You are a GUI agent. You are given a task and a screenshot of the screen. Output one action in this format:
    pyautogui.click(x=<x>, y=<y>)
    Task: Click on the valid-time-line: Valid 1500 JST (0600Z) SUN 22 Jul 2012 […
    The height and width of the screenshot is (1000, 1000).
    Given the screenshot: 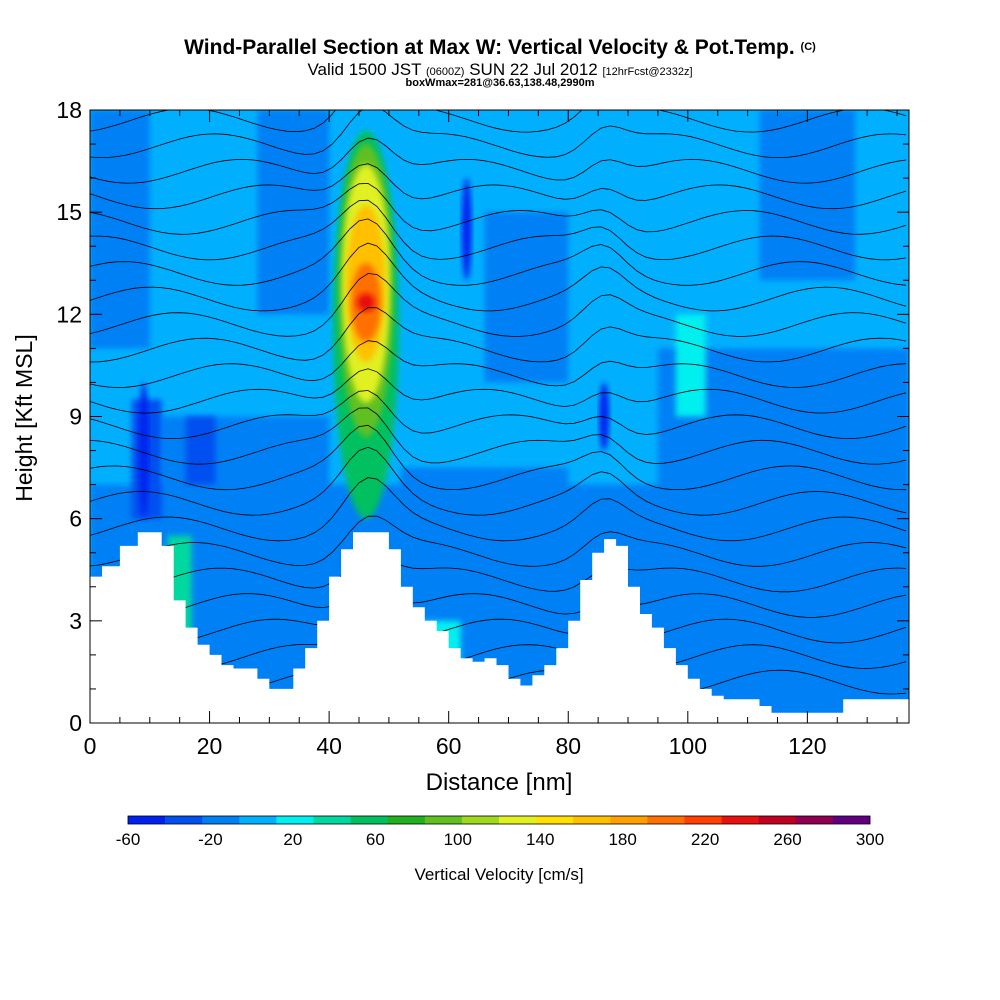 What is the action you would take?
    pyautogui.click(x=500, y=70)
    